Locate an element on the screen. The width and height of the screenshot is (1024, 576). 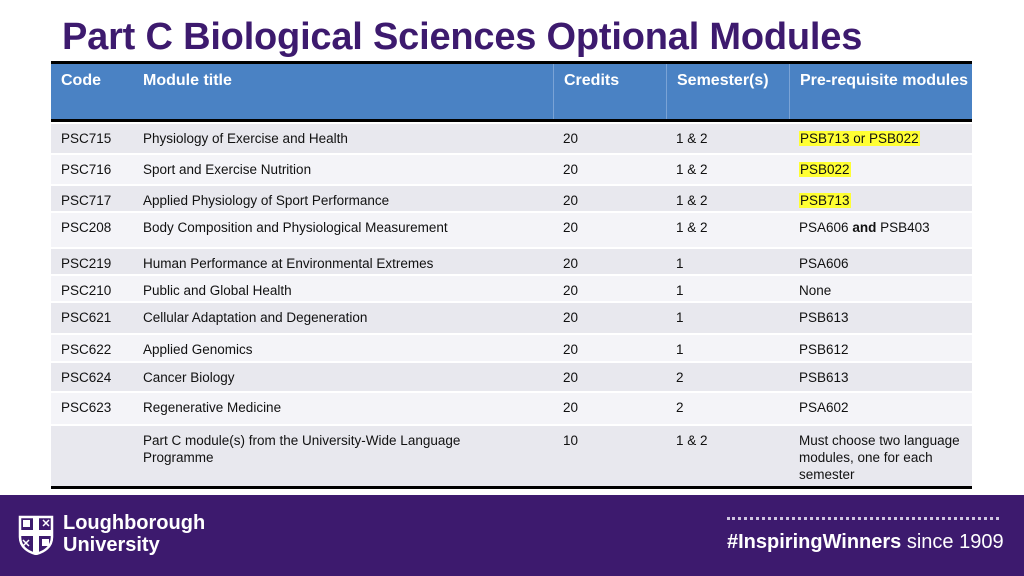
cell-title: Cellular Adaptation and Degeneration is located at coordinates (255, 317).